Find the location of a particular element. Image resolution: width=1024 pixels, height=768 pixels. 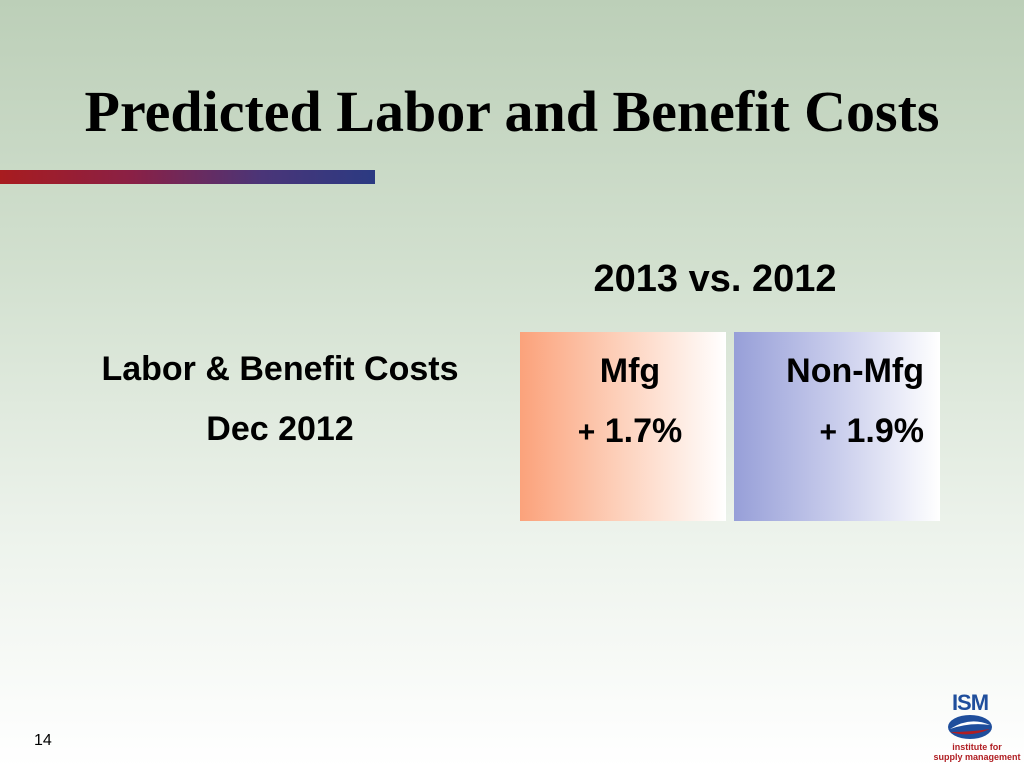

ism-wordmark: ISM is located at coordinates (970, 702).